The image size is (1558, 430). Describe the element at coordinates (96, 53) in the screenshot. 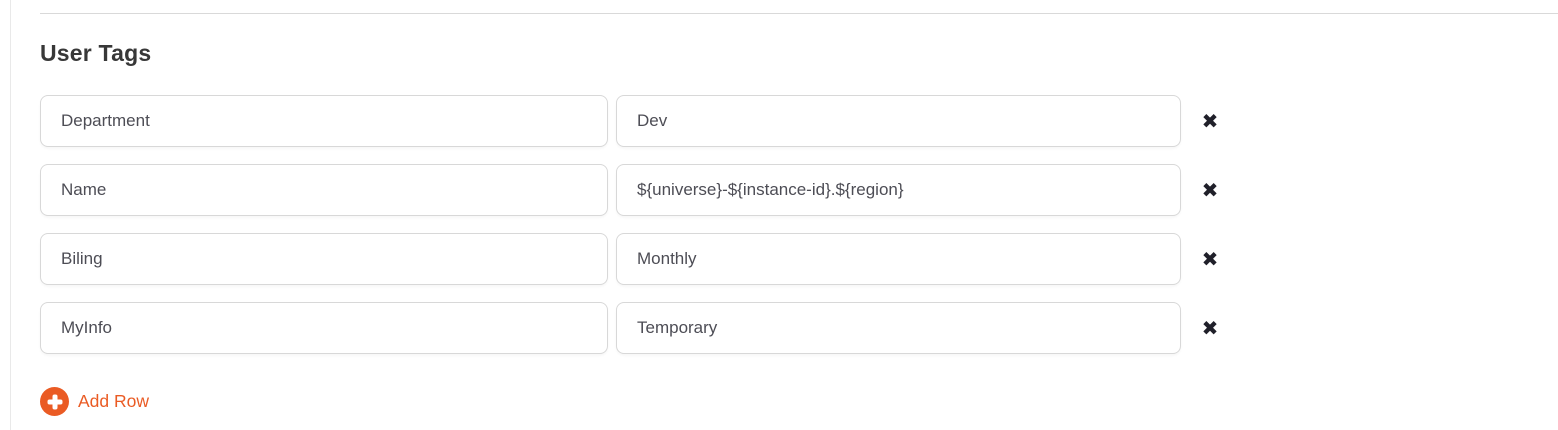

I see `section-title: User Tags` at that location.